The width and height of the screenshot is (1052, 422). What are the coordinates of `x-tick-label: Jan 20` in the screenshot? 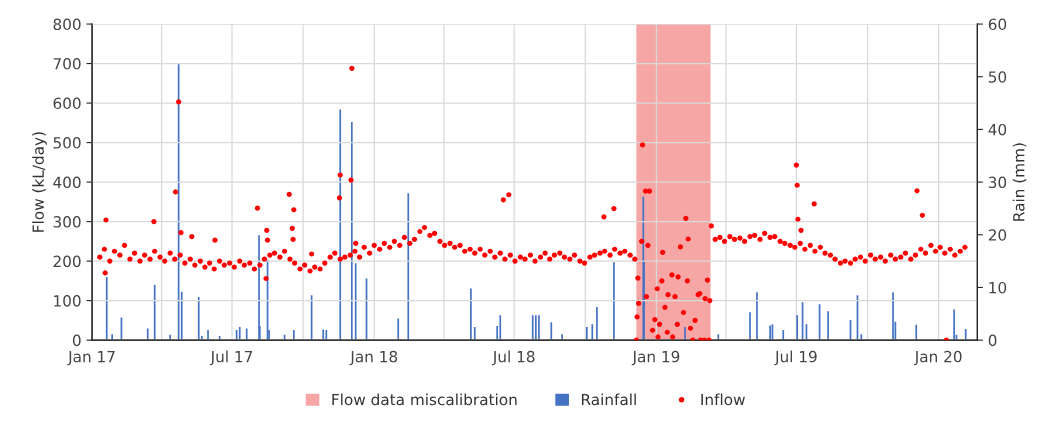 It's located at (937, 358).